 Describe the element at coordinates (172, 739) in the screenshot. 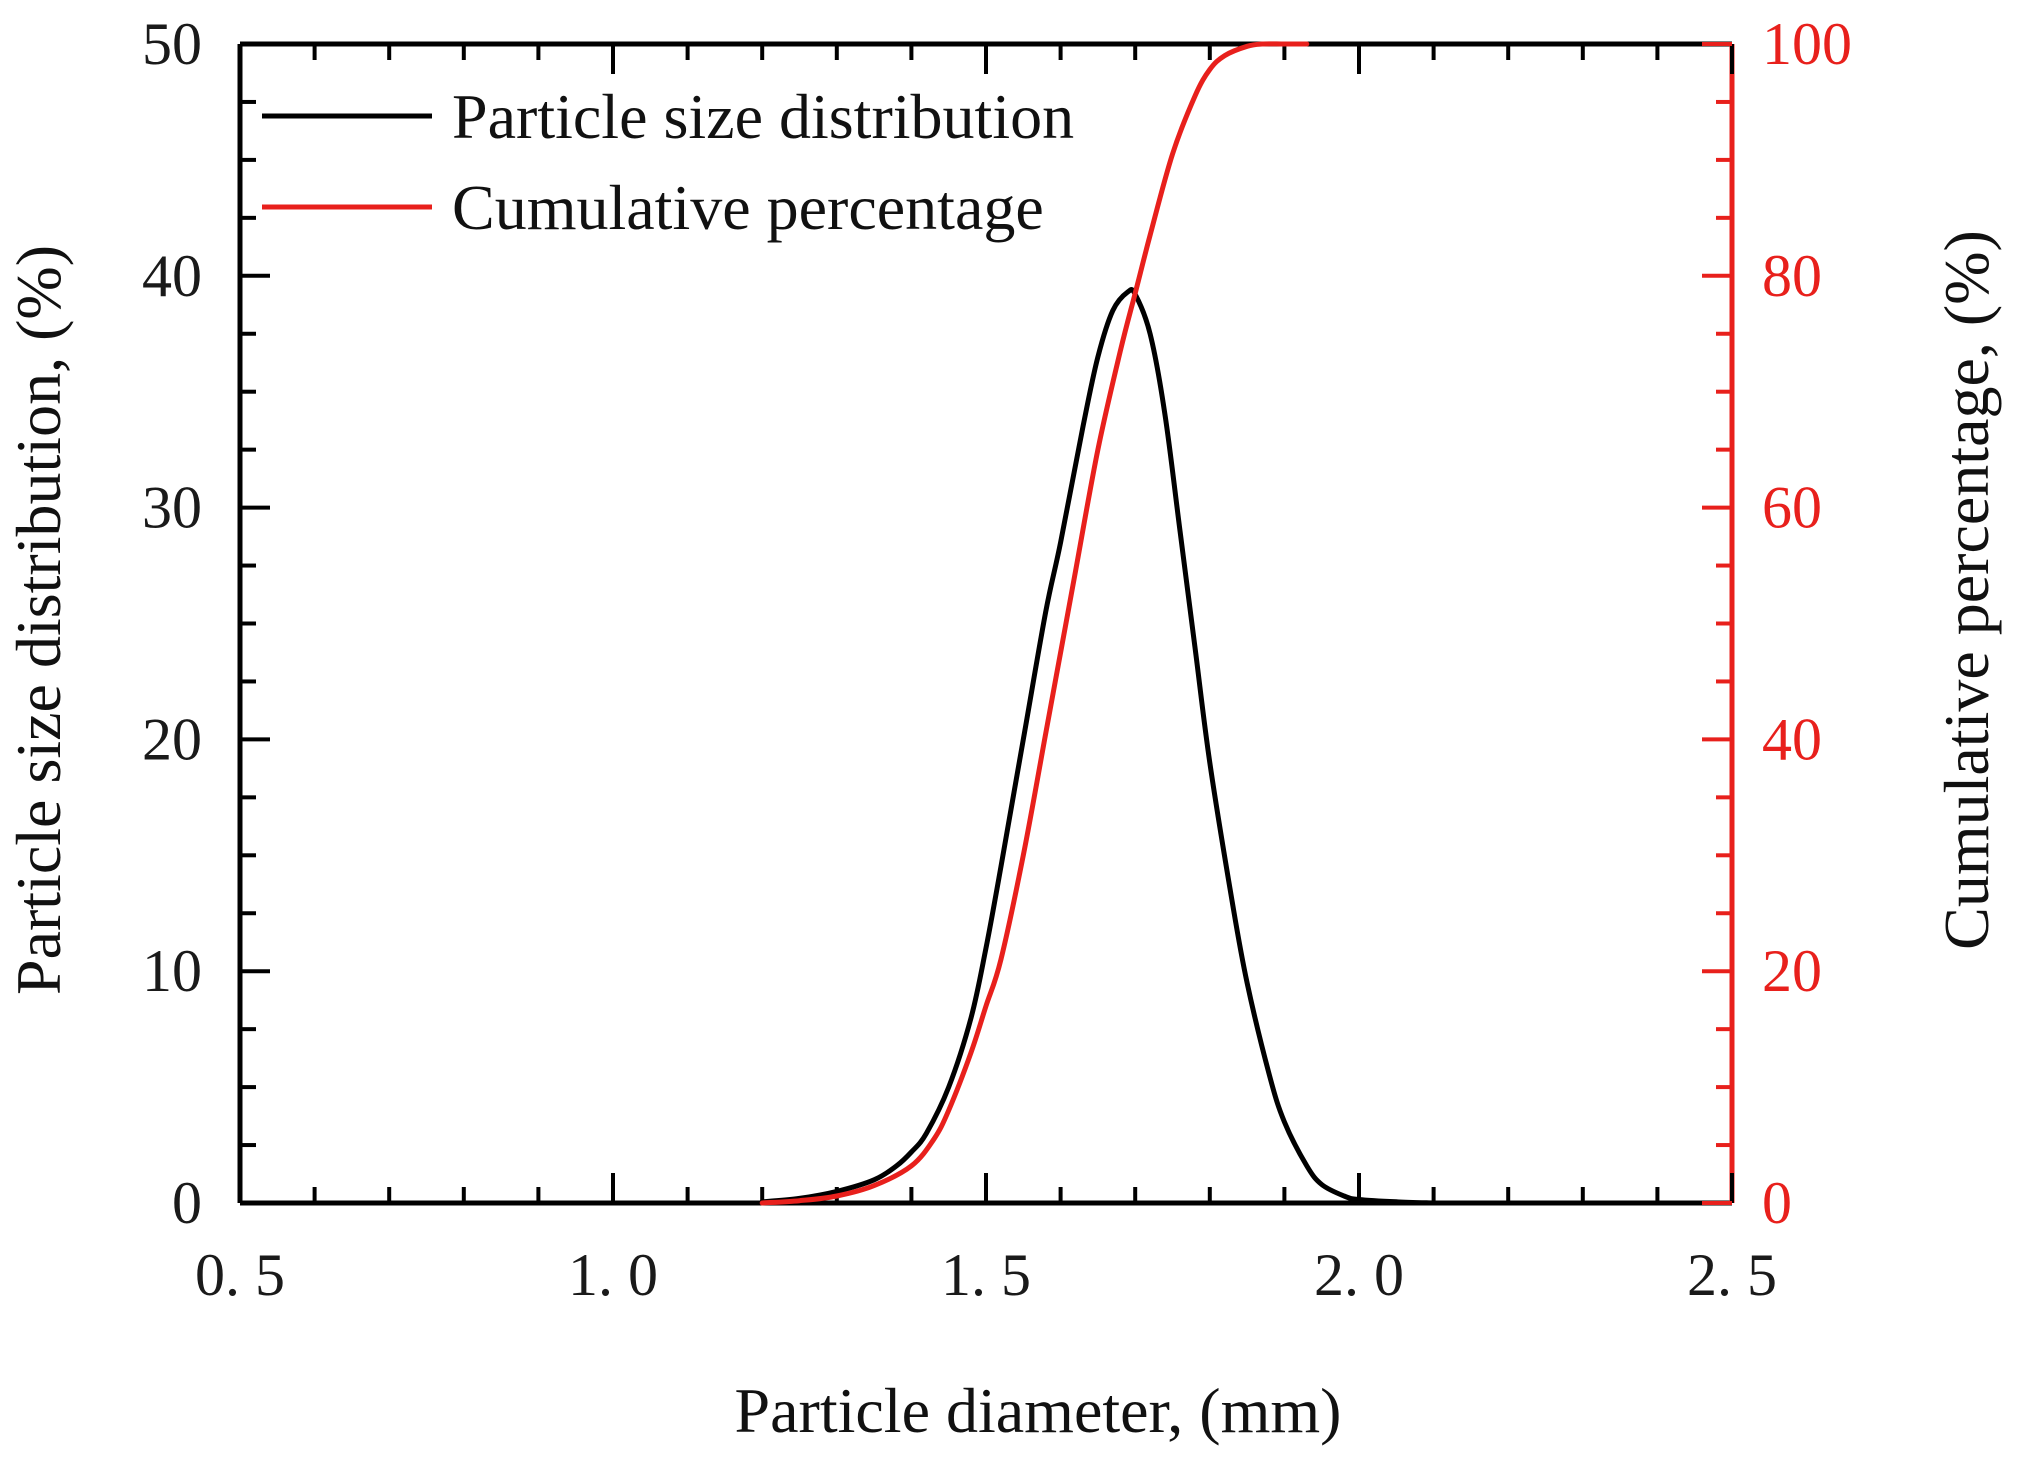

I see `y-left-tick-label: 20` at that location.